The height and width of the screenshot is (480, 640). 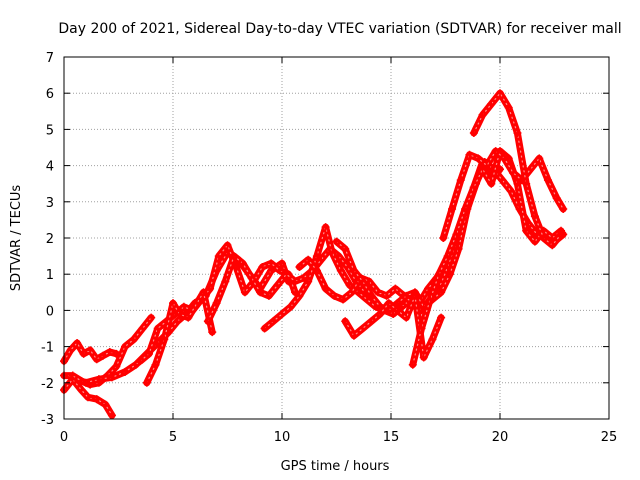 What do you see at coordinates (50, 203) in the screenshot?
I see `y-tick-label: 3` at bounding box center [50, 203].